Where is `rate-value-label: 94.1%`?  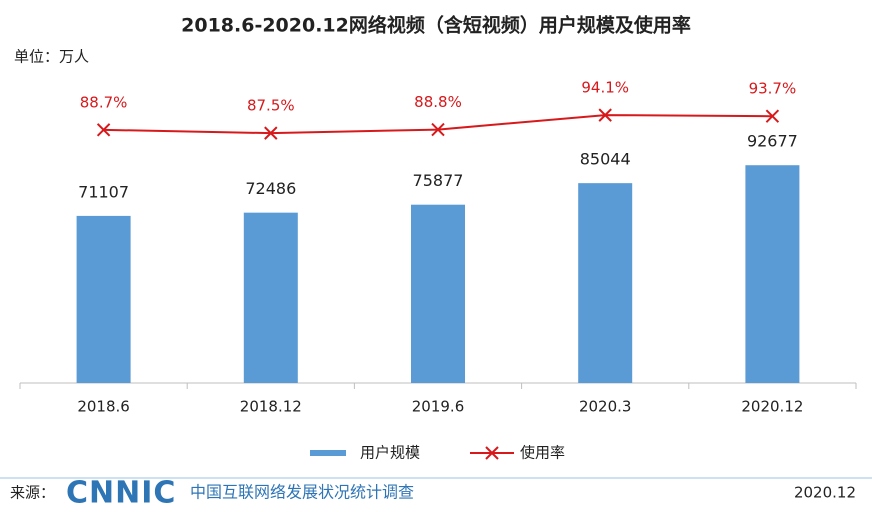
rate-value-label: 94.1% is located at coordinates (605, 88).